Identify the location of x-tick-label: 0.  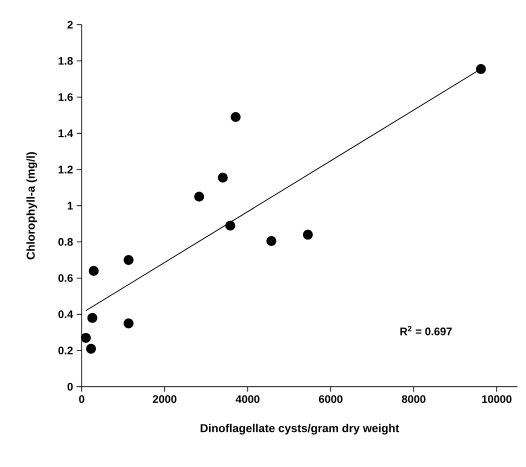
(81, 399).